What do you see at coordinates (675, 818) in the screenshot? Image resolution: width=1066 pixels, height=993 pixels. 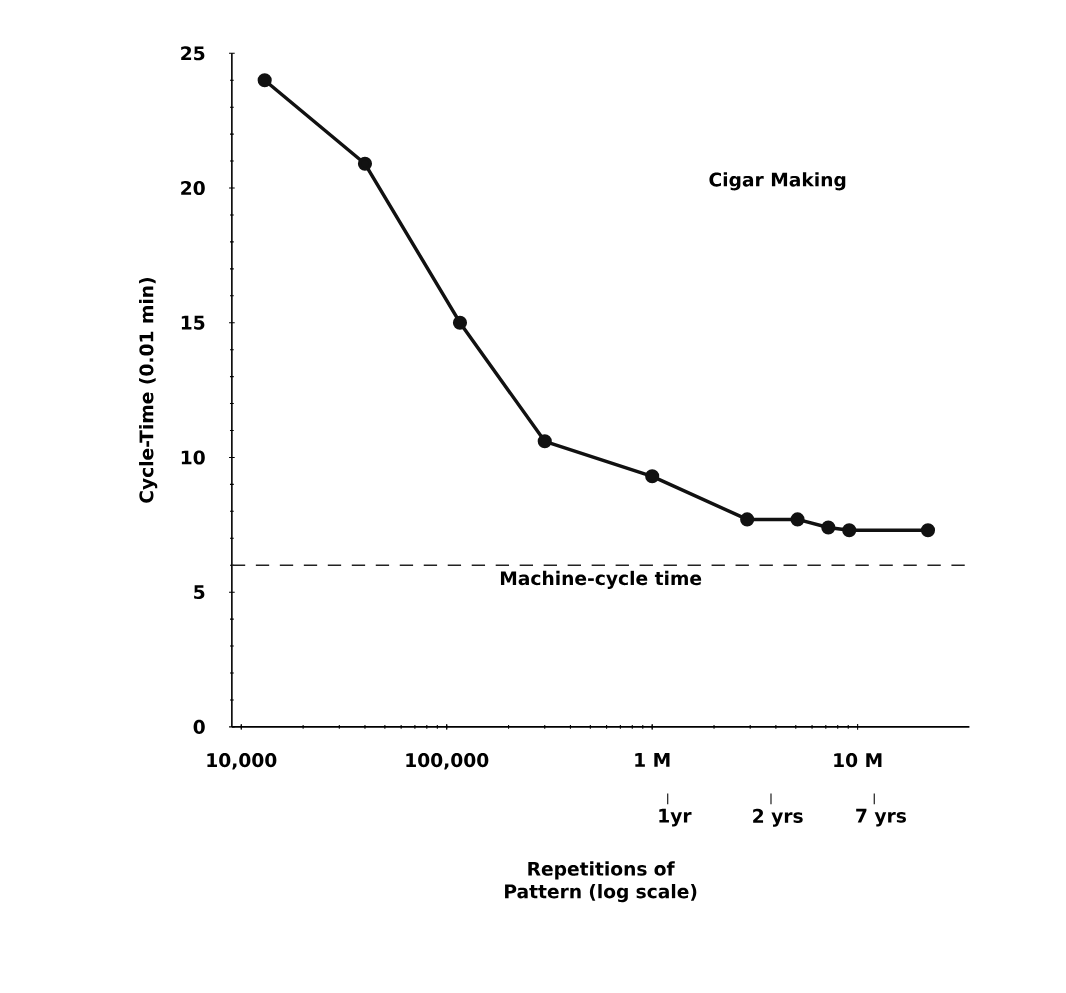 I see `text: 1yr` at bounding box center [675, 818].